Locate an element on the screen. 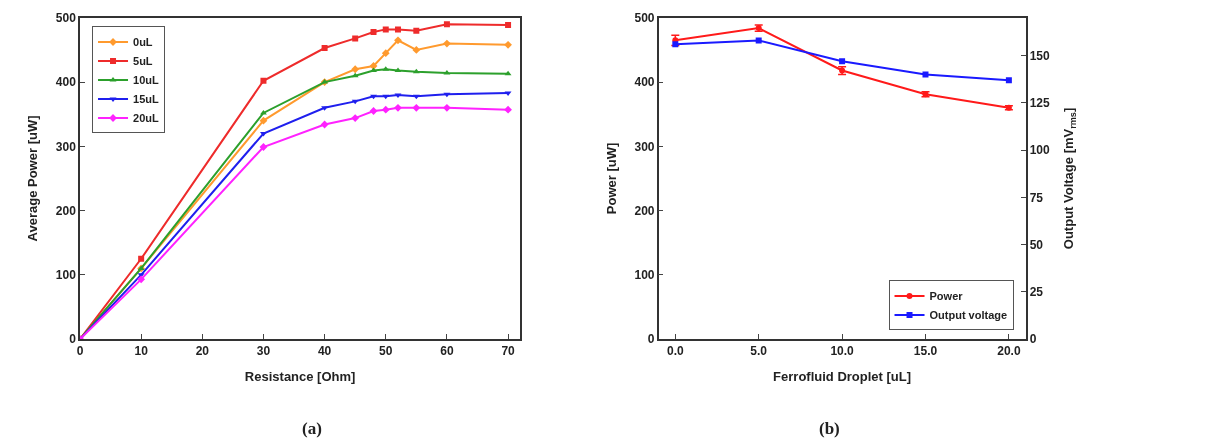 This screenshot has width=1206, height=447. legend-label: 15uL is located at coordinates (146, 99).